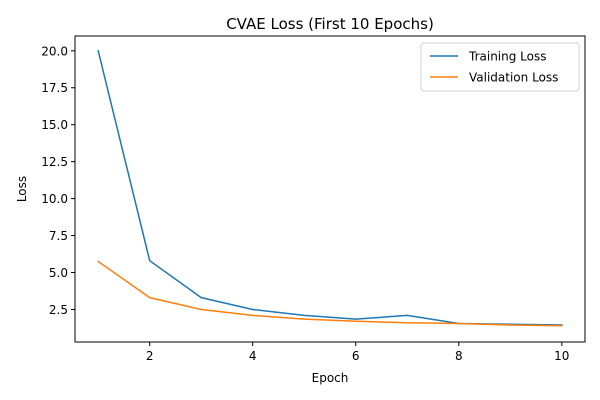  I want to click on y-tick-label: 17.5, so click(54, 88).